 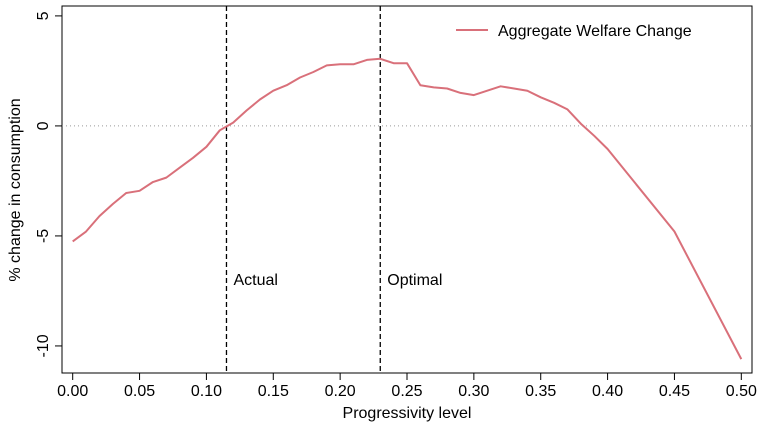 I want to click on x-tick-label: 0.35, so click(x=540, y=391).